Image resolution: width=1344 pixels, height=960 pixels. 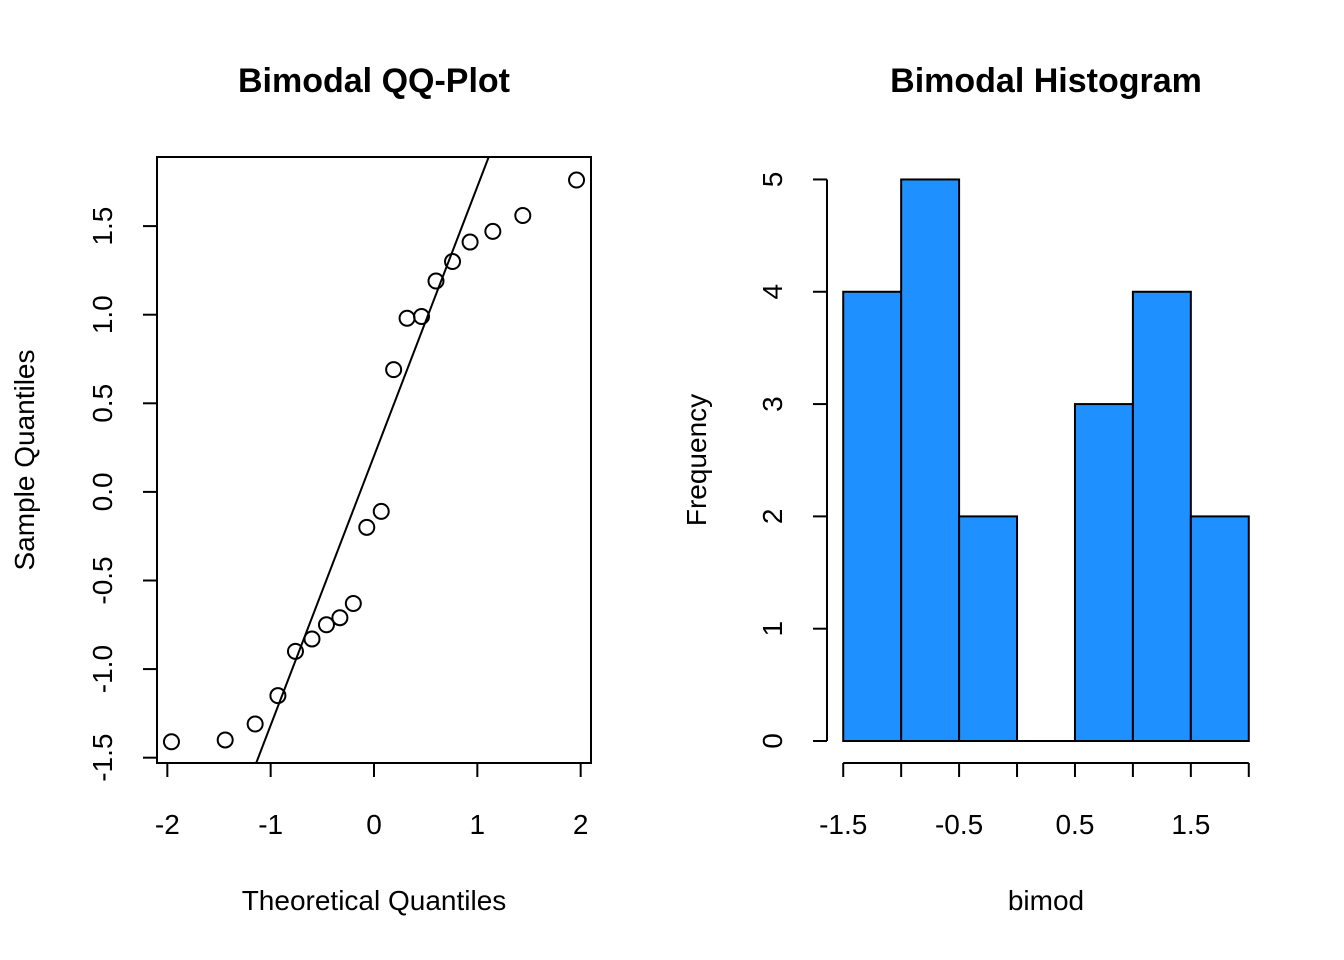 What do you see at coordinates (24, 459) in the screenshot?
I see `qq-y-axis-label: Sample Quantiles` at bounding box center [24, 459].